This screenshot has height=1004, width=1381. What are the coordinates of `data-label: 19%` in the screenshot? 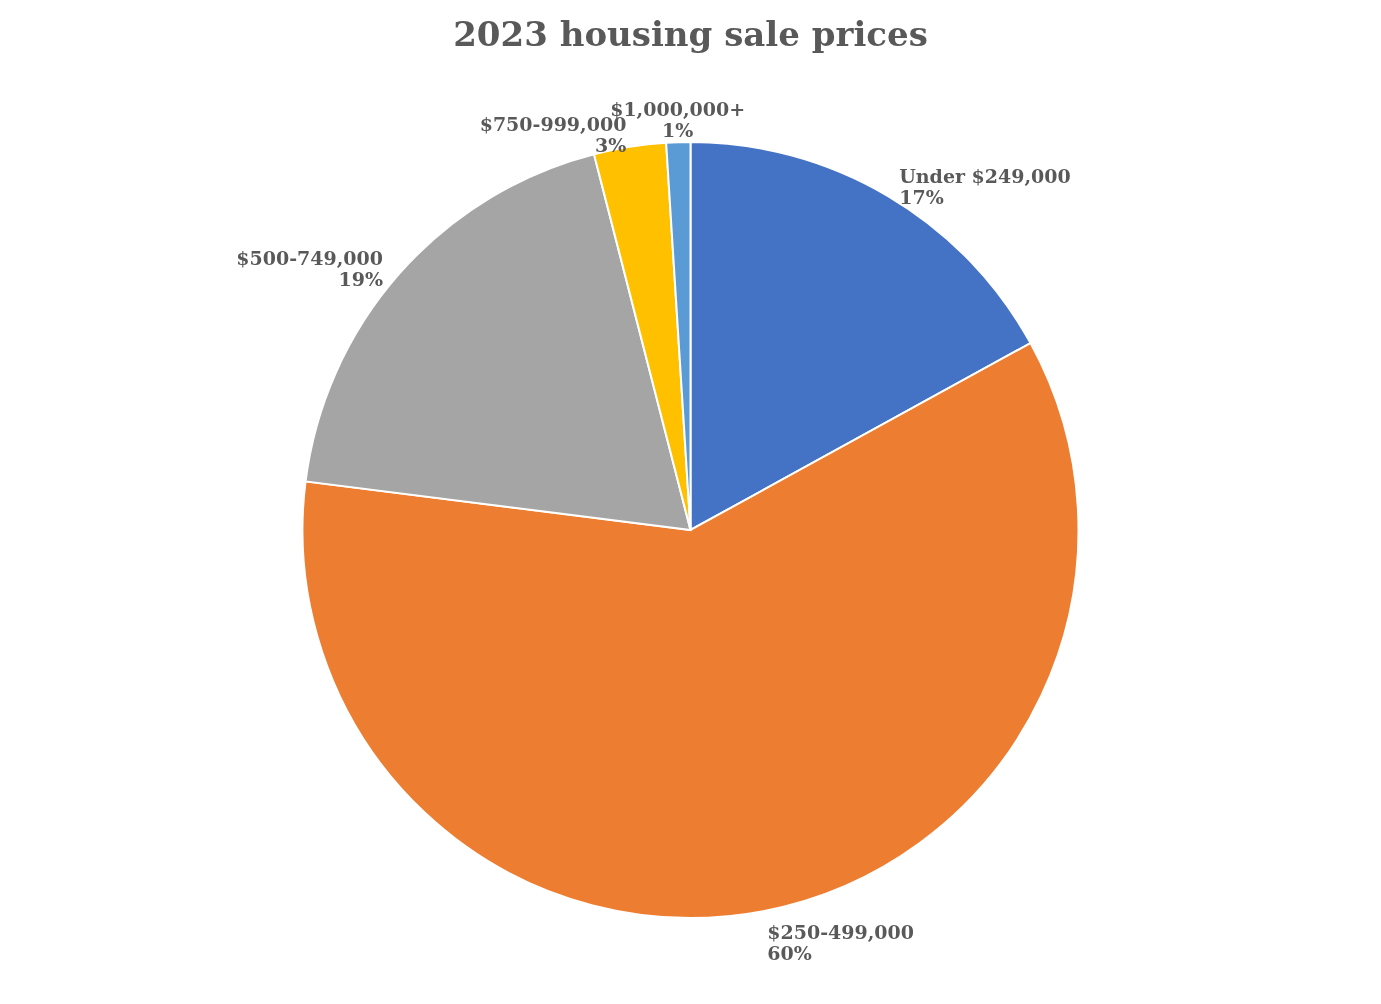 It's located at (360, 278).